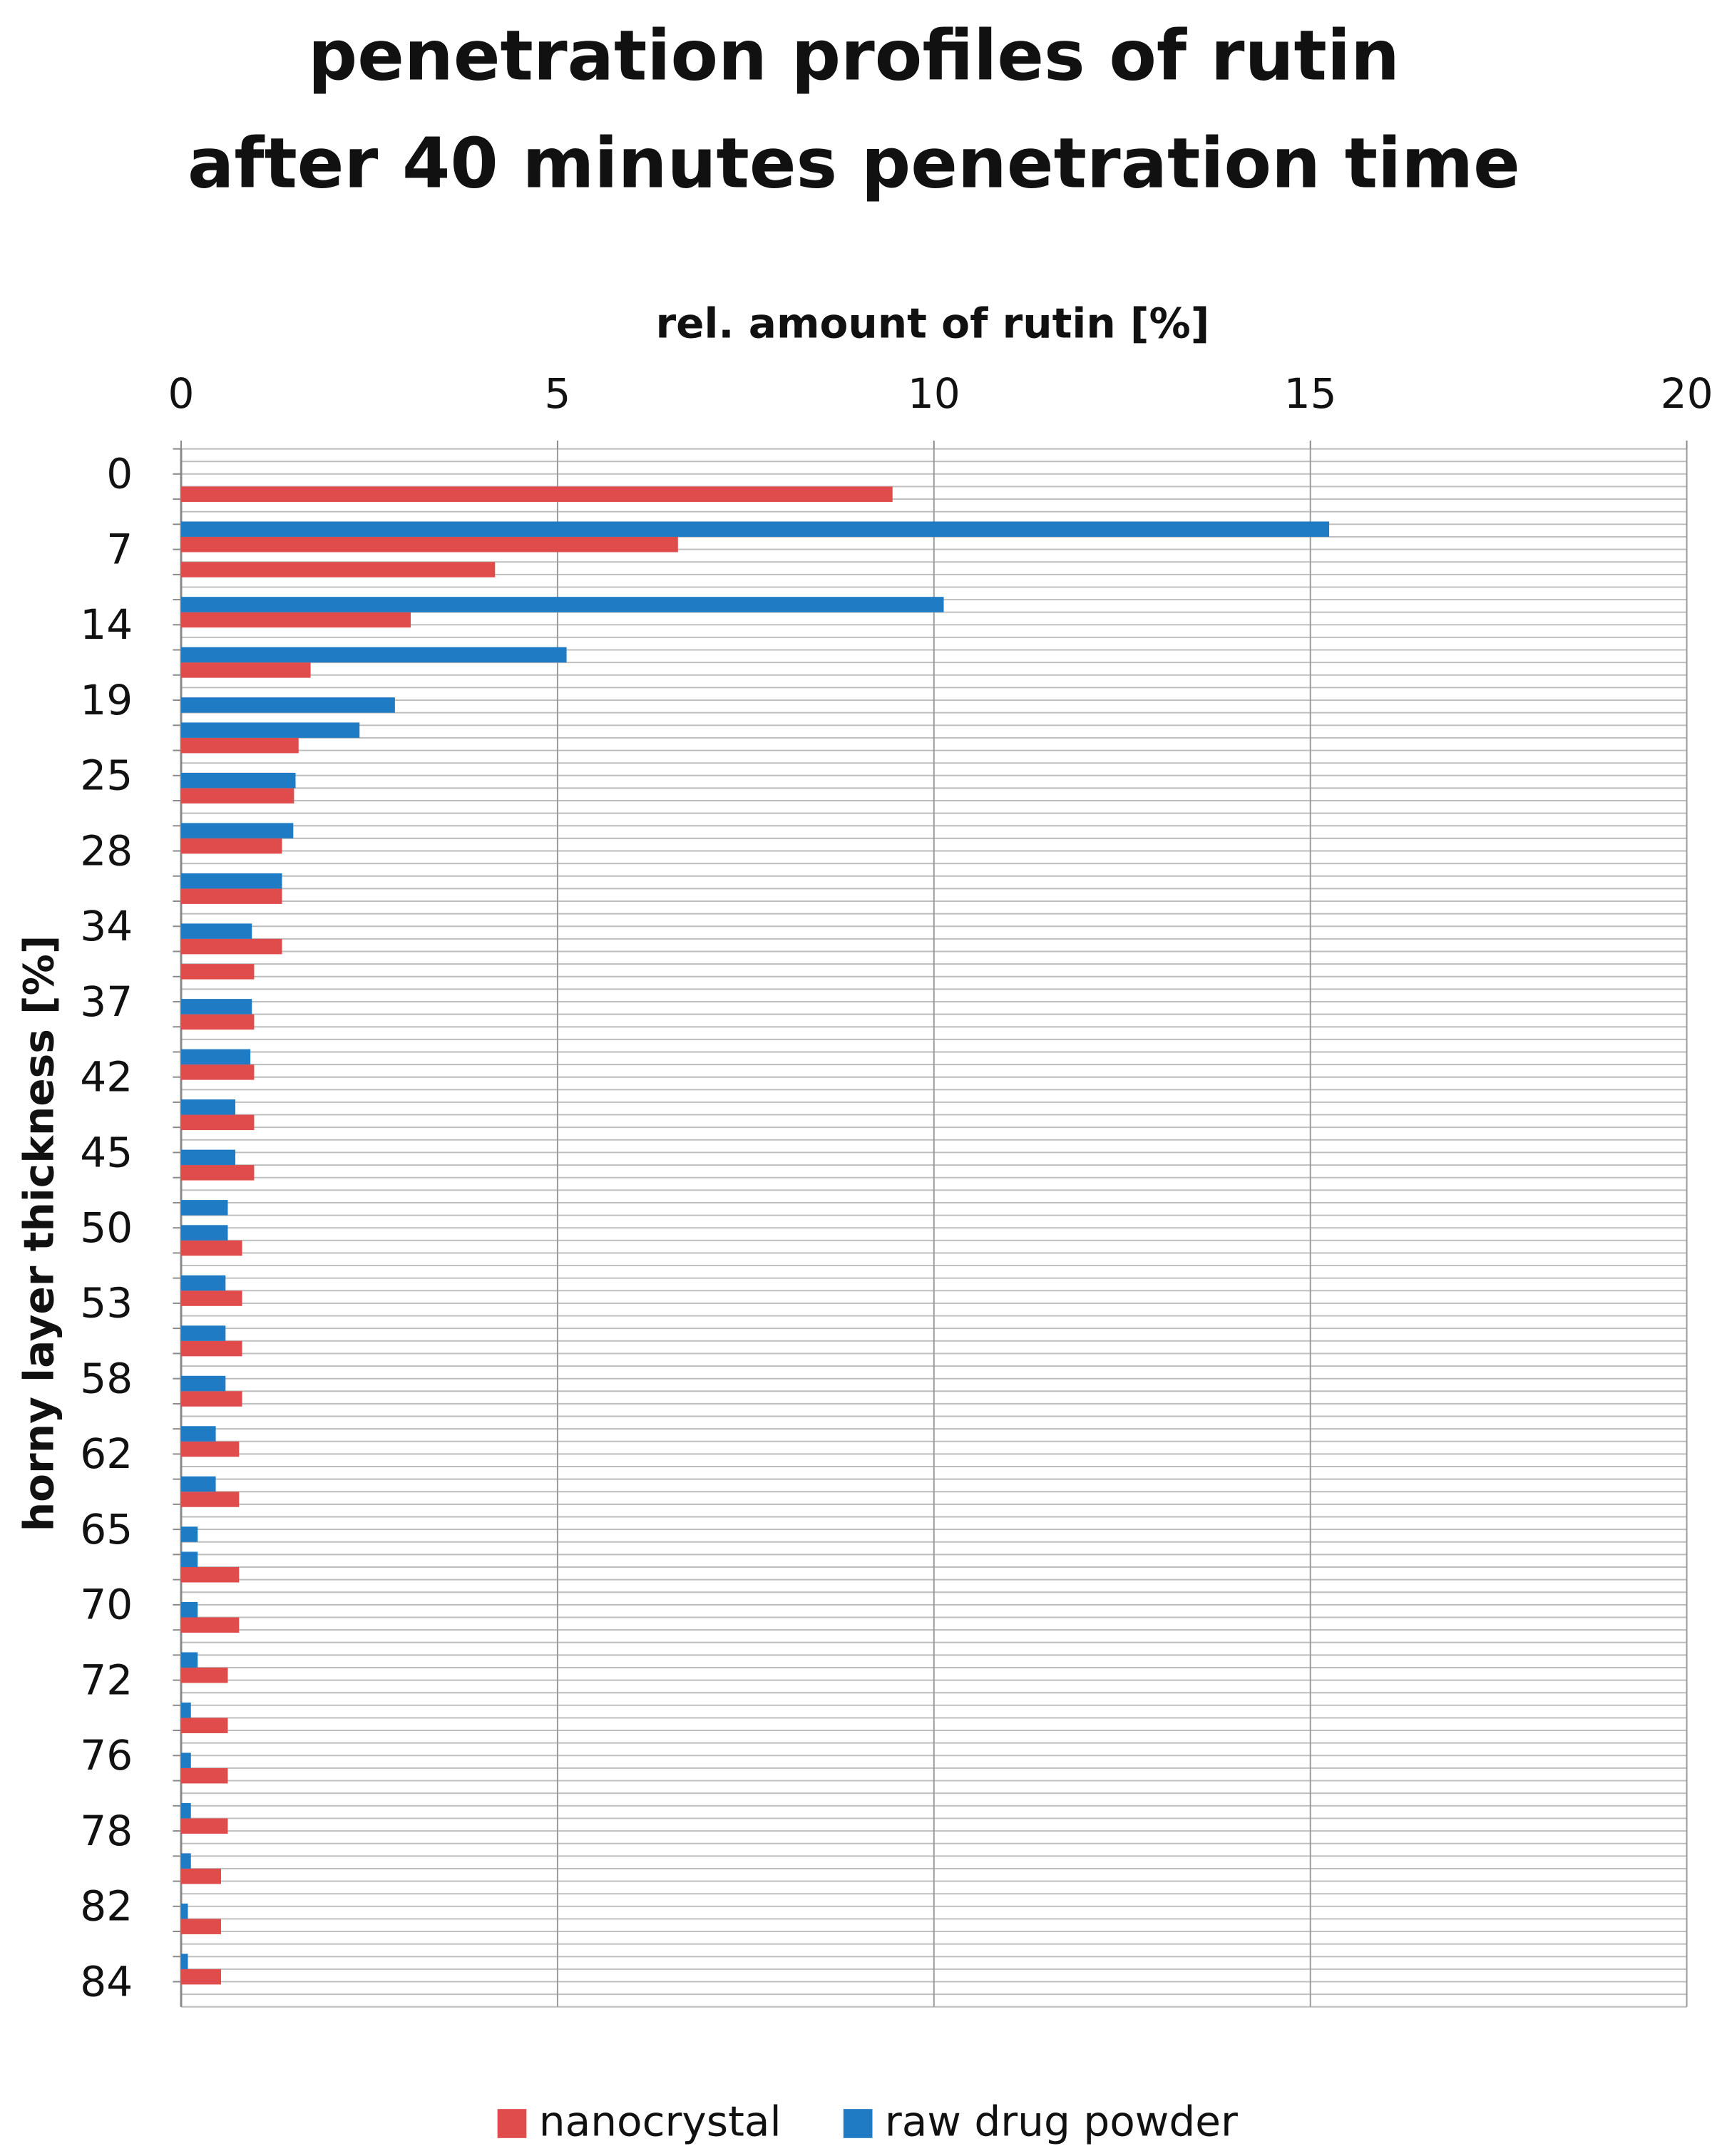 This screenshot has width=1727, height=2156. What do you see at coordinates (107, 1679) in the screenshot?
I see `y-tick-label: 72` at bounding box center [107, 1679].